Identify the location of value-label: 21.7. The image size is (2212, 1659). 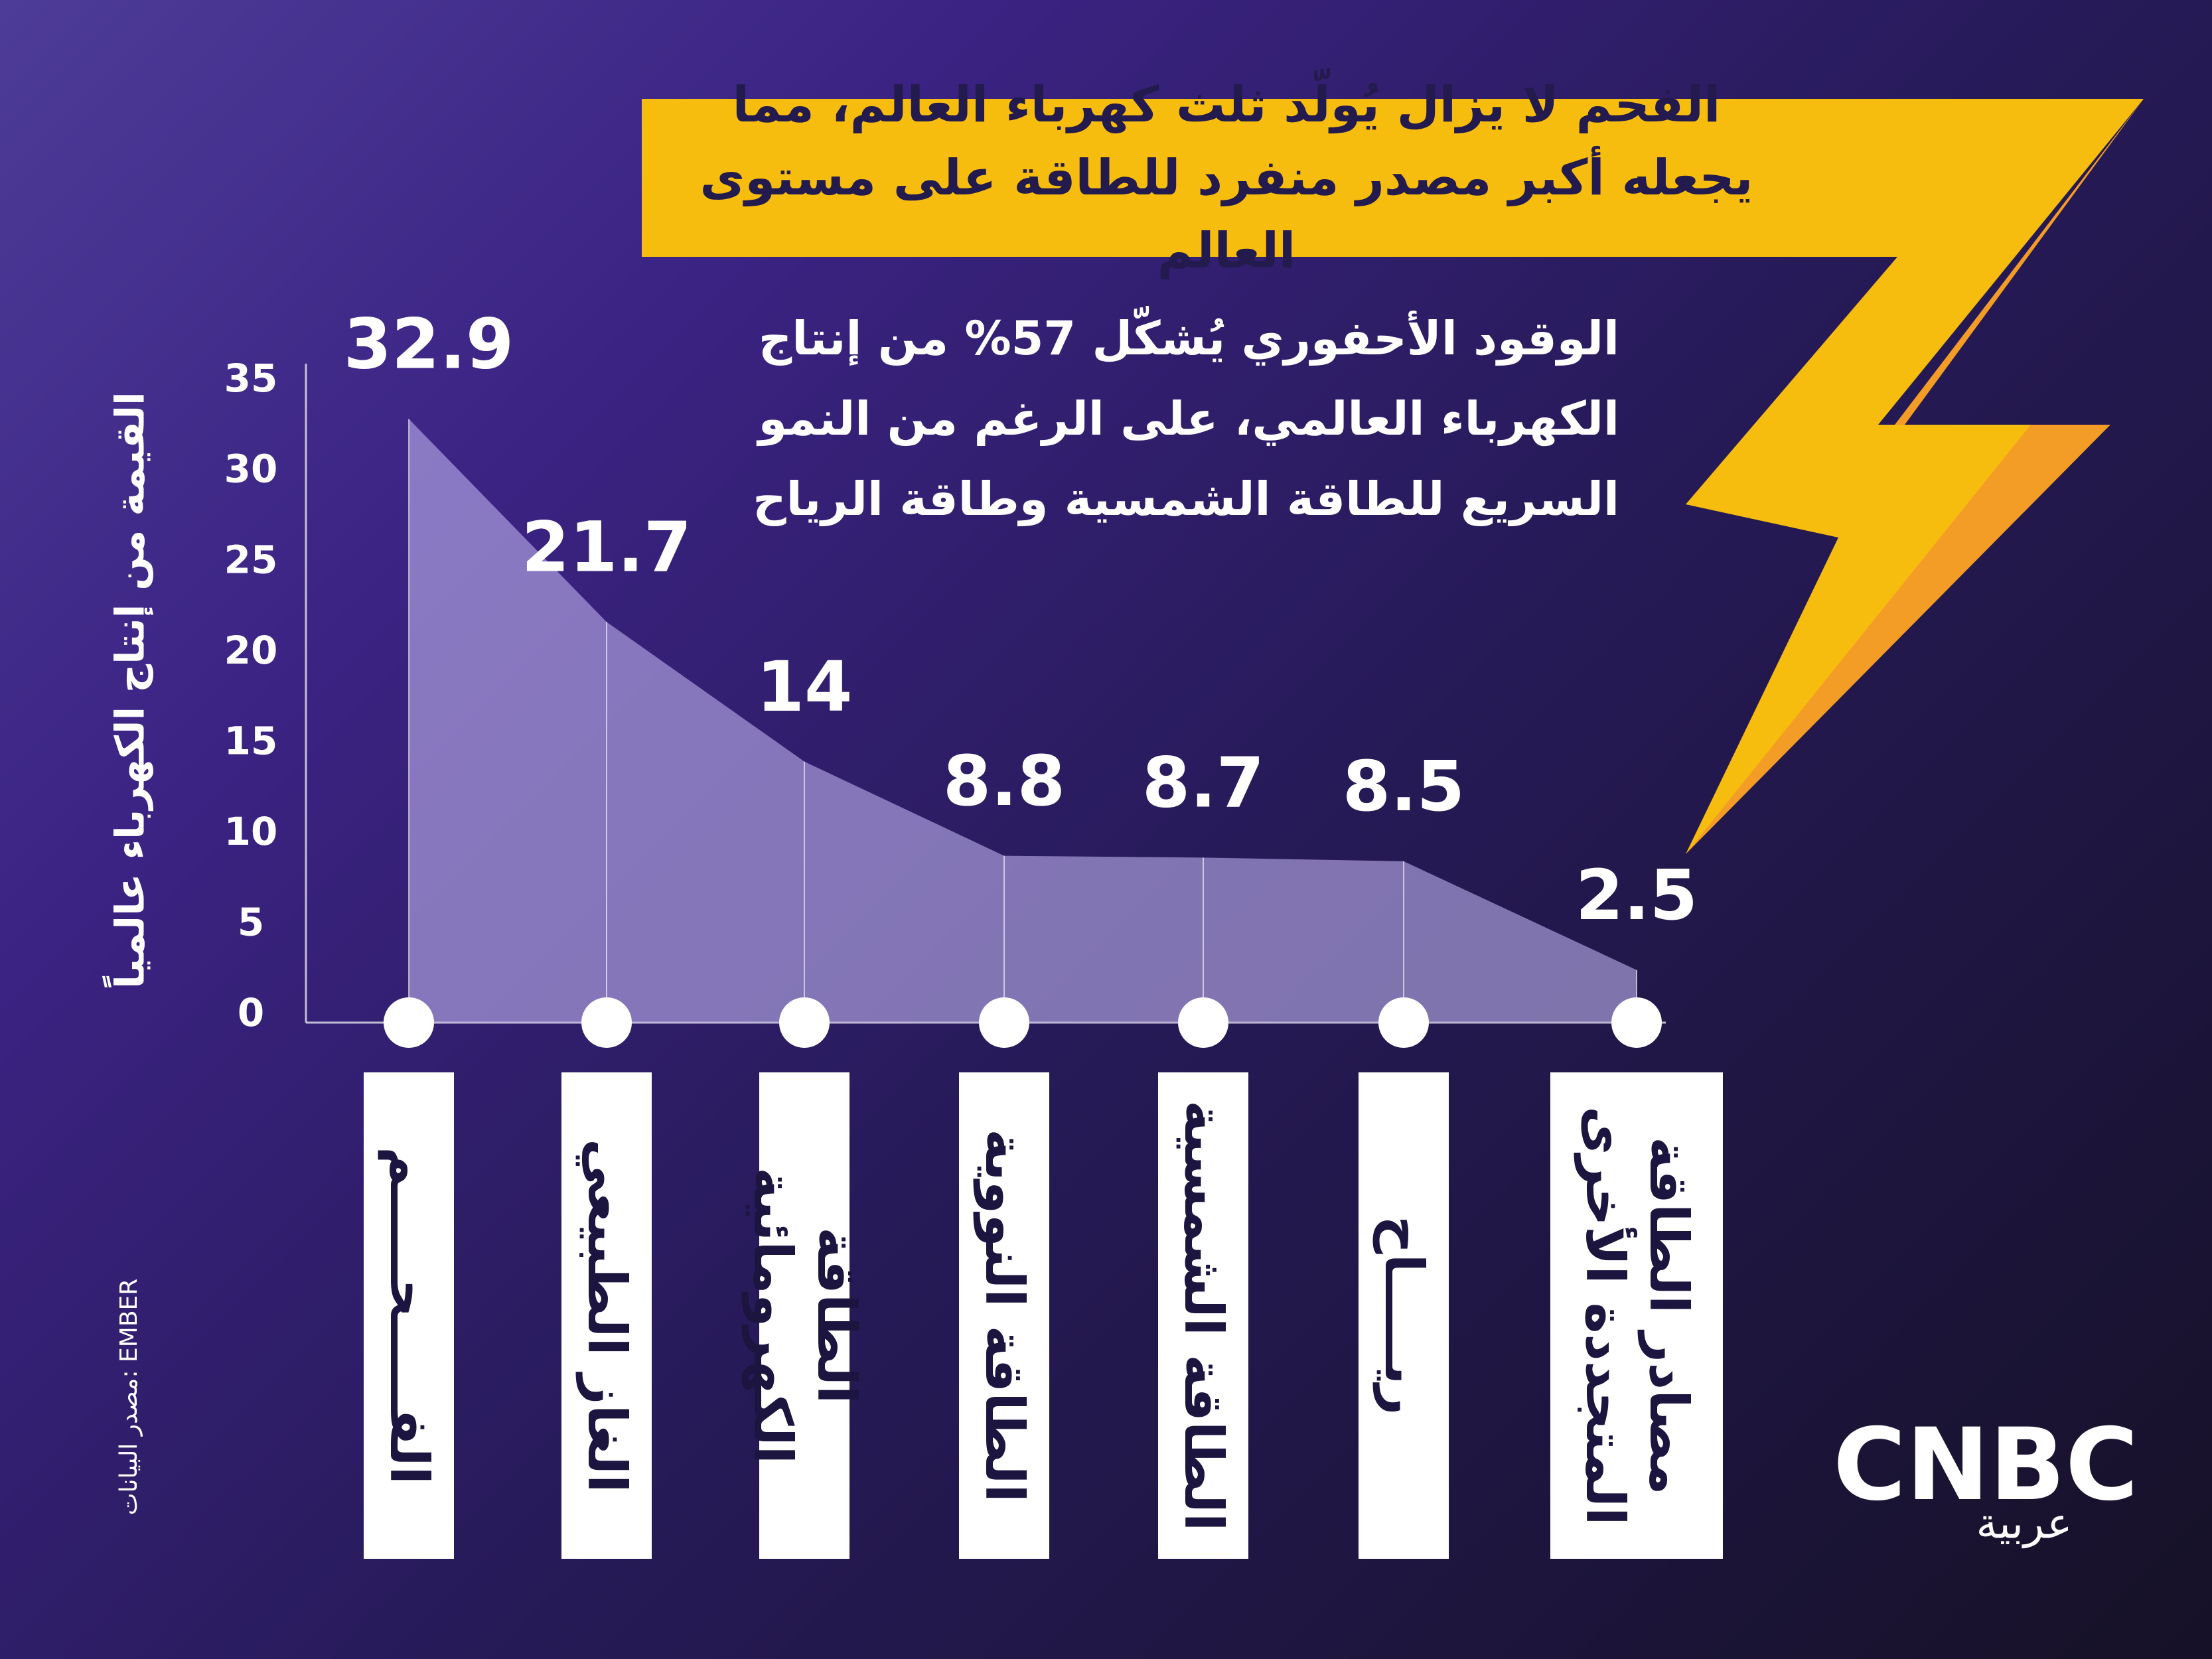
(607, 547).